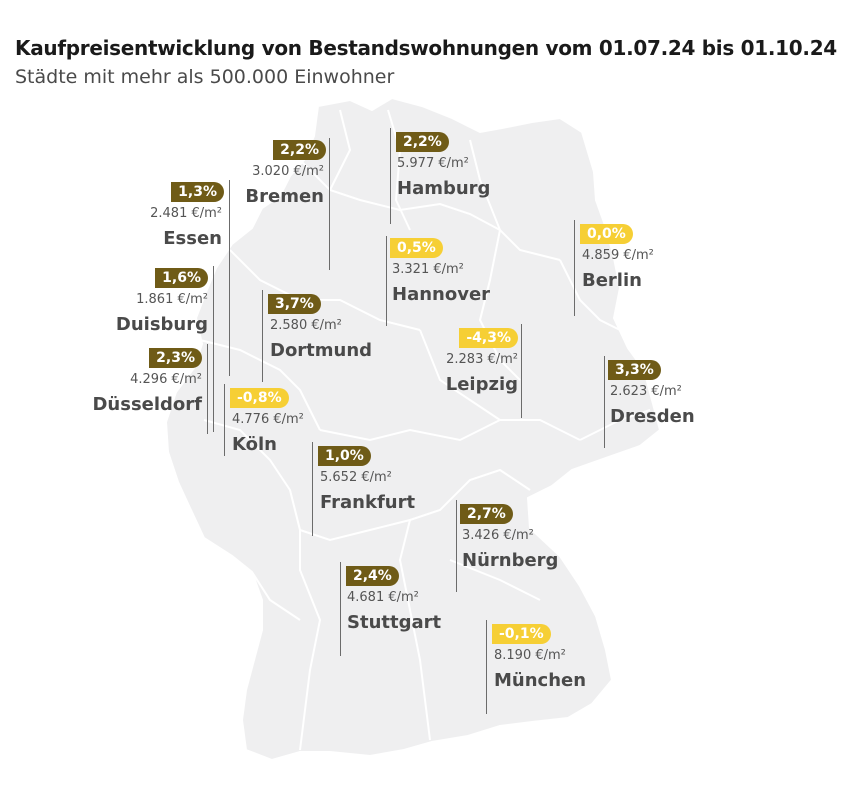  Describe the element at coordinates (394, 622) in the screenshot. I see `city-name: Stuttgart` at that location.